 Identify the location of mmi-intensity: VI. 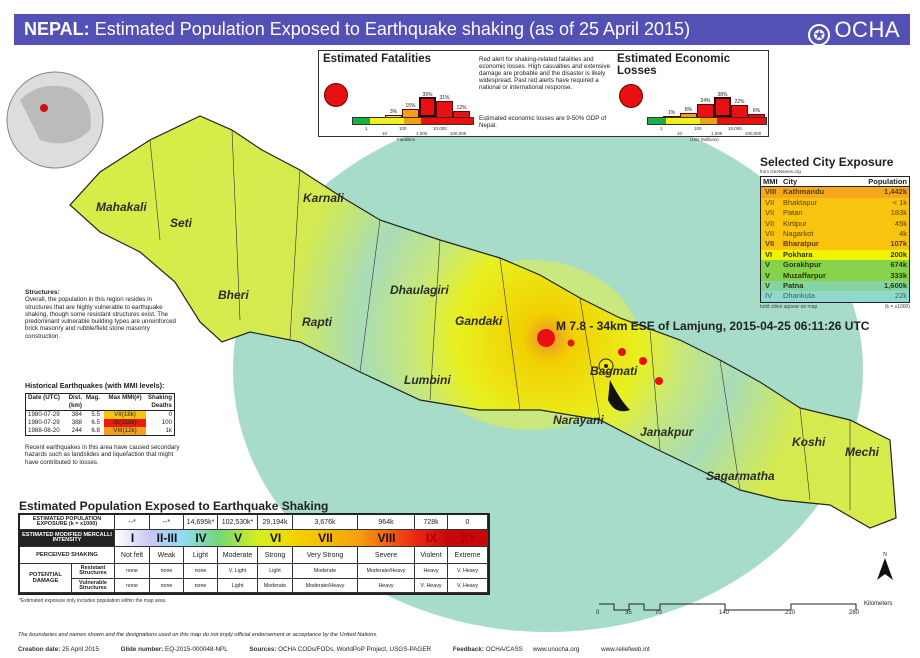
(275, 538).